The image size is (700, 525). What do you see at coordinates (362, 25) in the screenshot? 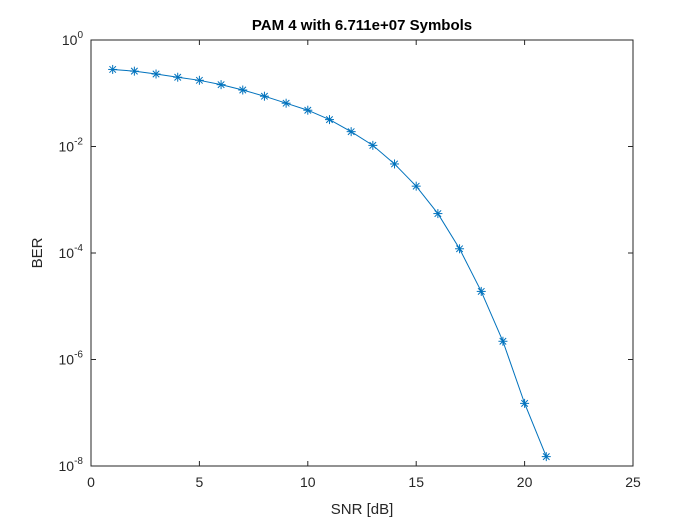
I see `chart-title: PAM 4 with 6.711e+07 Symbols` at bounding box center [362, 25].